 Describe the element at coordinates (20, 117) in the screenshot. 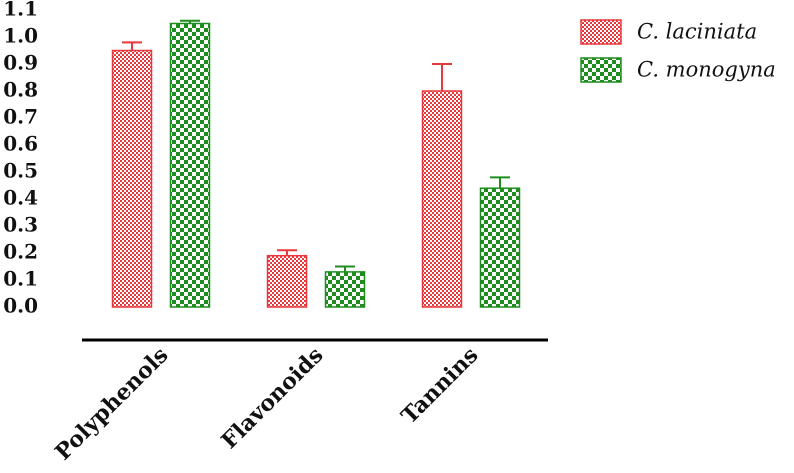

I see `y-tick-label: 0.7` at that location.